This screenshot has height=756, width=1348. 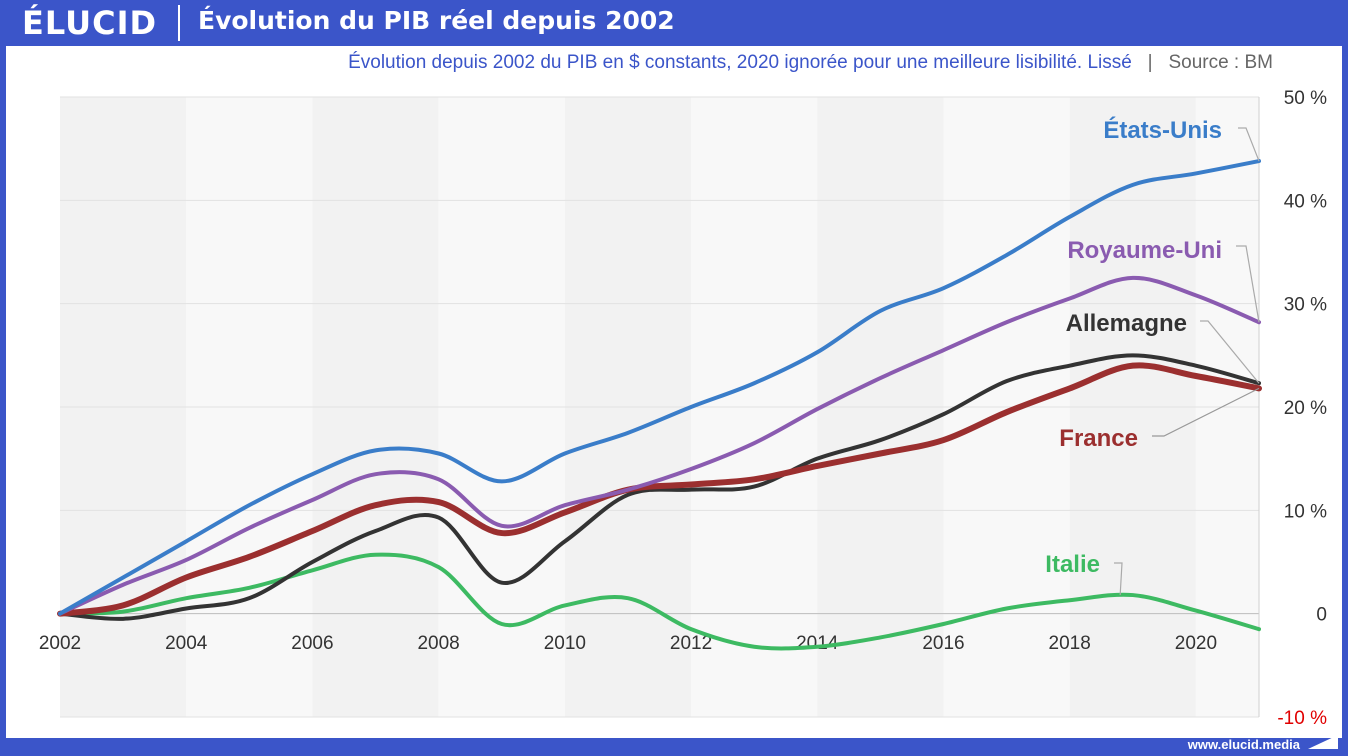 I want to click on header-bar, so click(x=674, y=23).